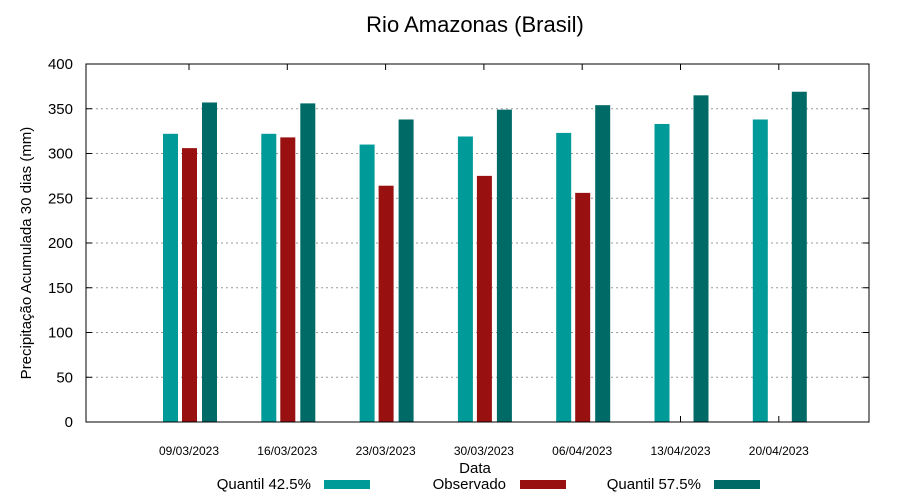 Image resolution: width=900 pixels, height=500 pixels. I want to click on y-tick-label: 350, so click(60, 109).